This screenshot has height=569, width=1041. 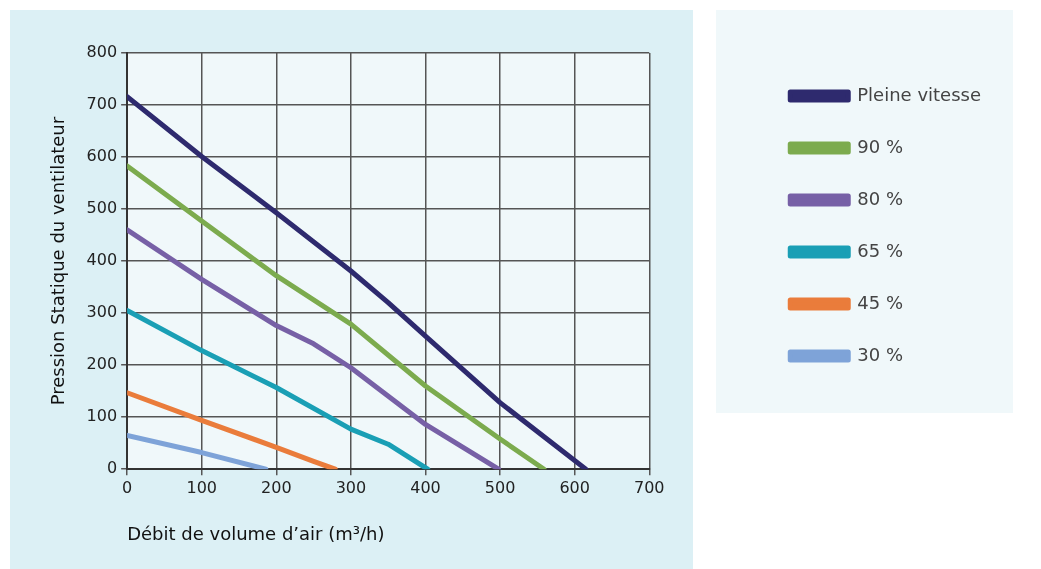 What do you see at coordinates (500, 487) in the screenshot?
I see `x-tick-label: 500` at bounding box center [500, 487].